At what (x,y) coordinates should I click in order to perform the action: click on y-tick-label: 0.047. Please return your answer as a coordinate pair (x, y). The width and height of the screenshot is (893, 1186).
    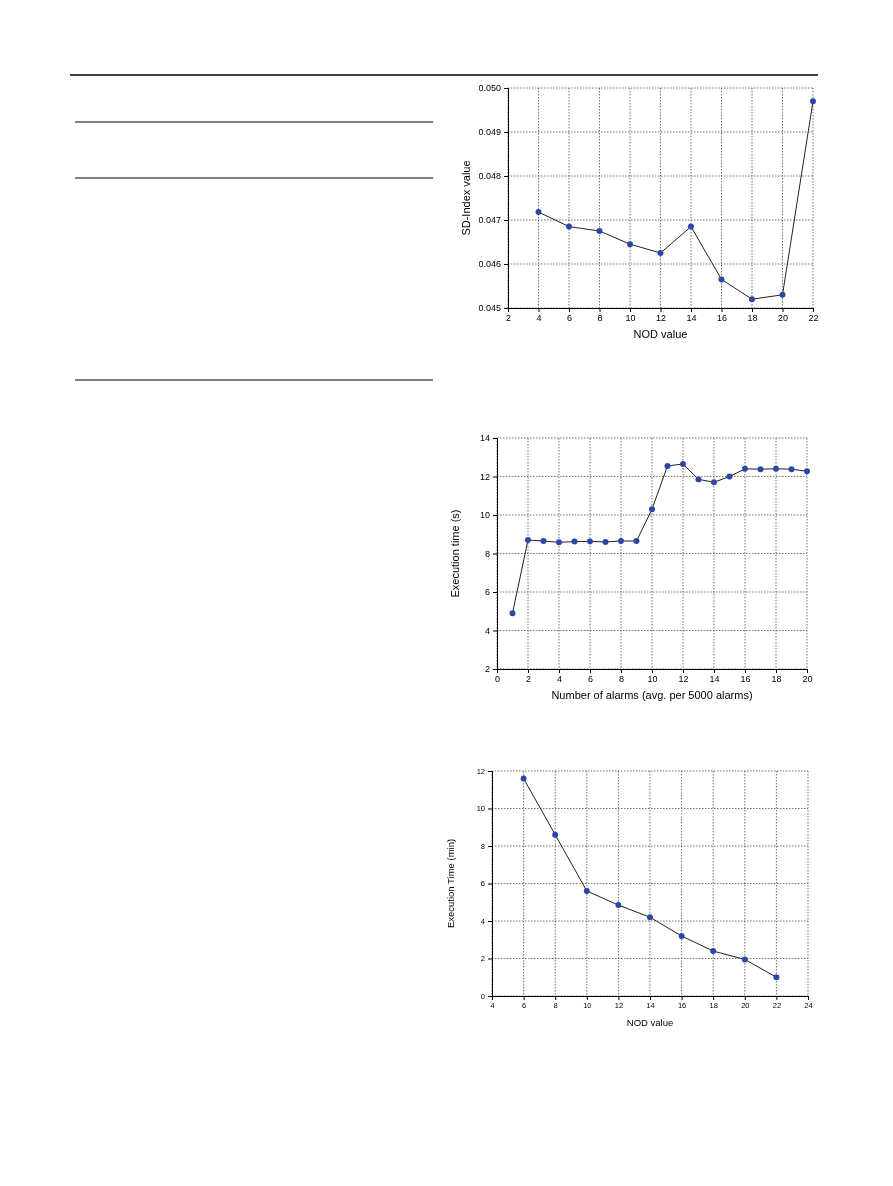
    Looking at the image, I should click on (489, 220).